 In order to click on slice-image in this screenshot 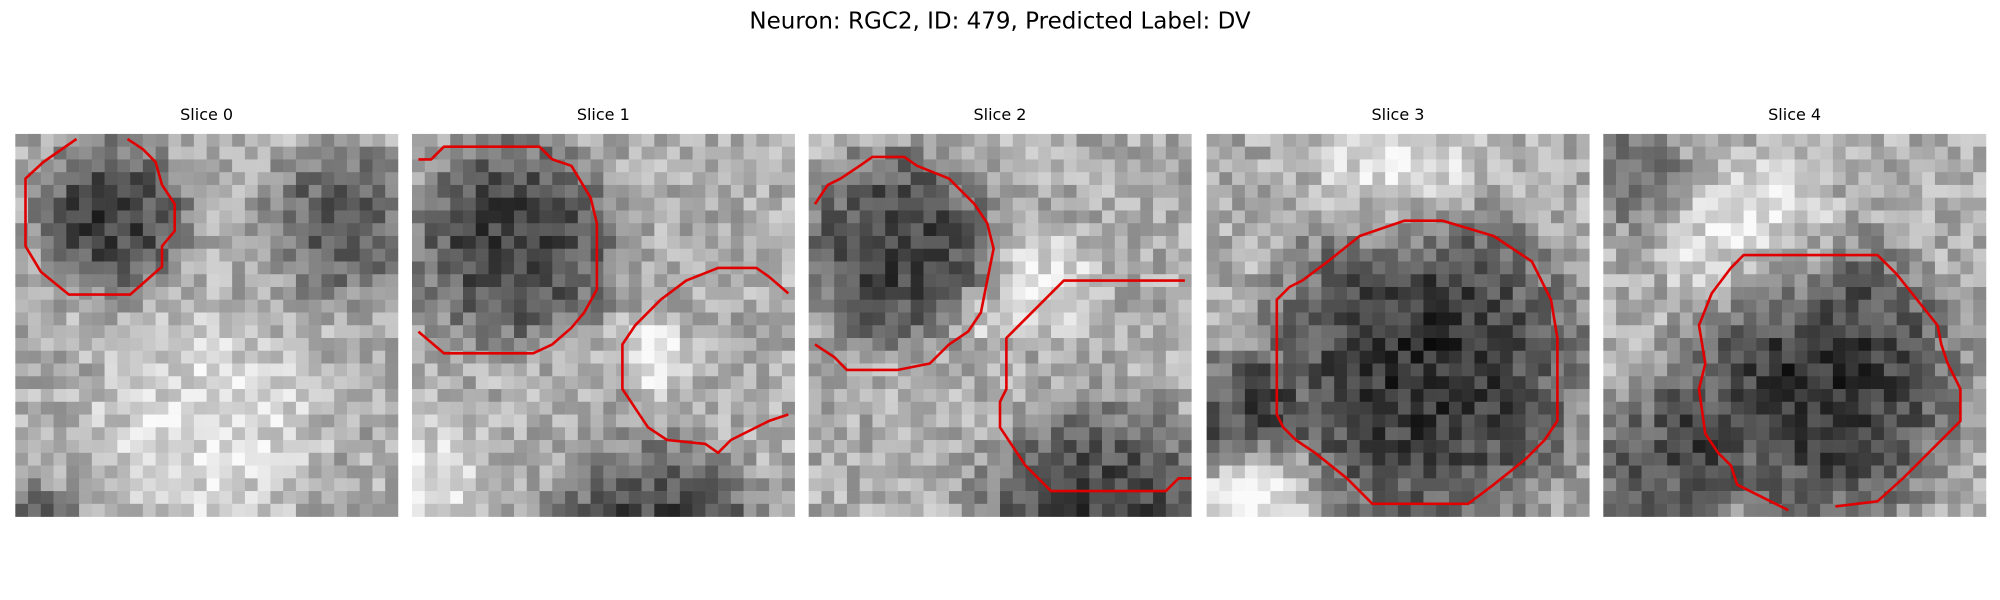, I will do `click(1000, 325)`.